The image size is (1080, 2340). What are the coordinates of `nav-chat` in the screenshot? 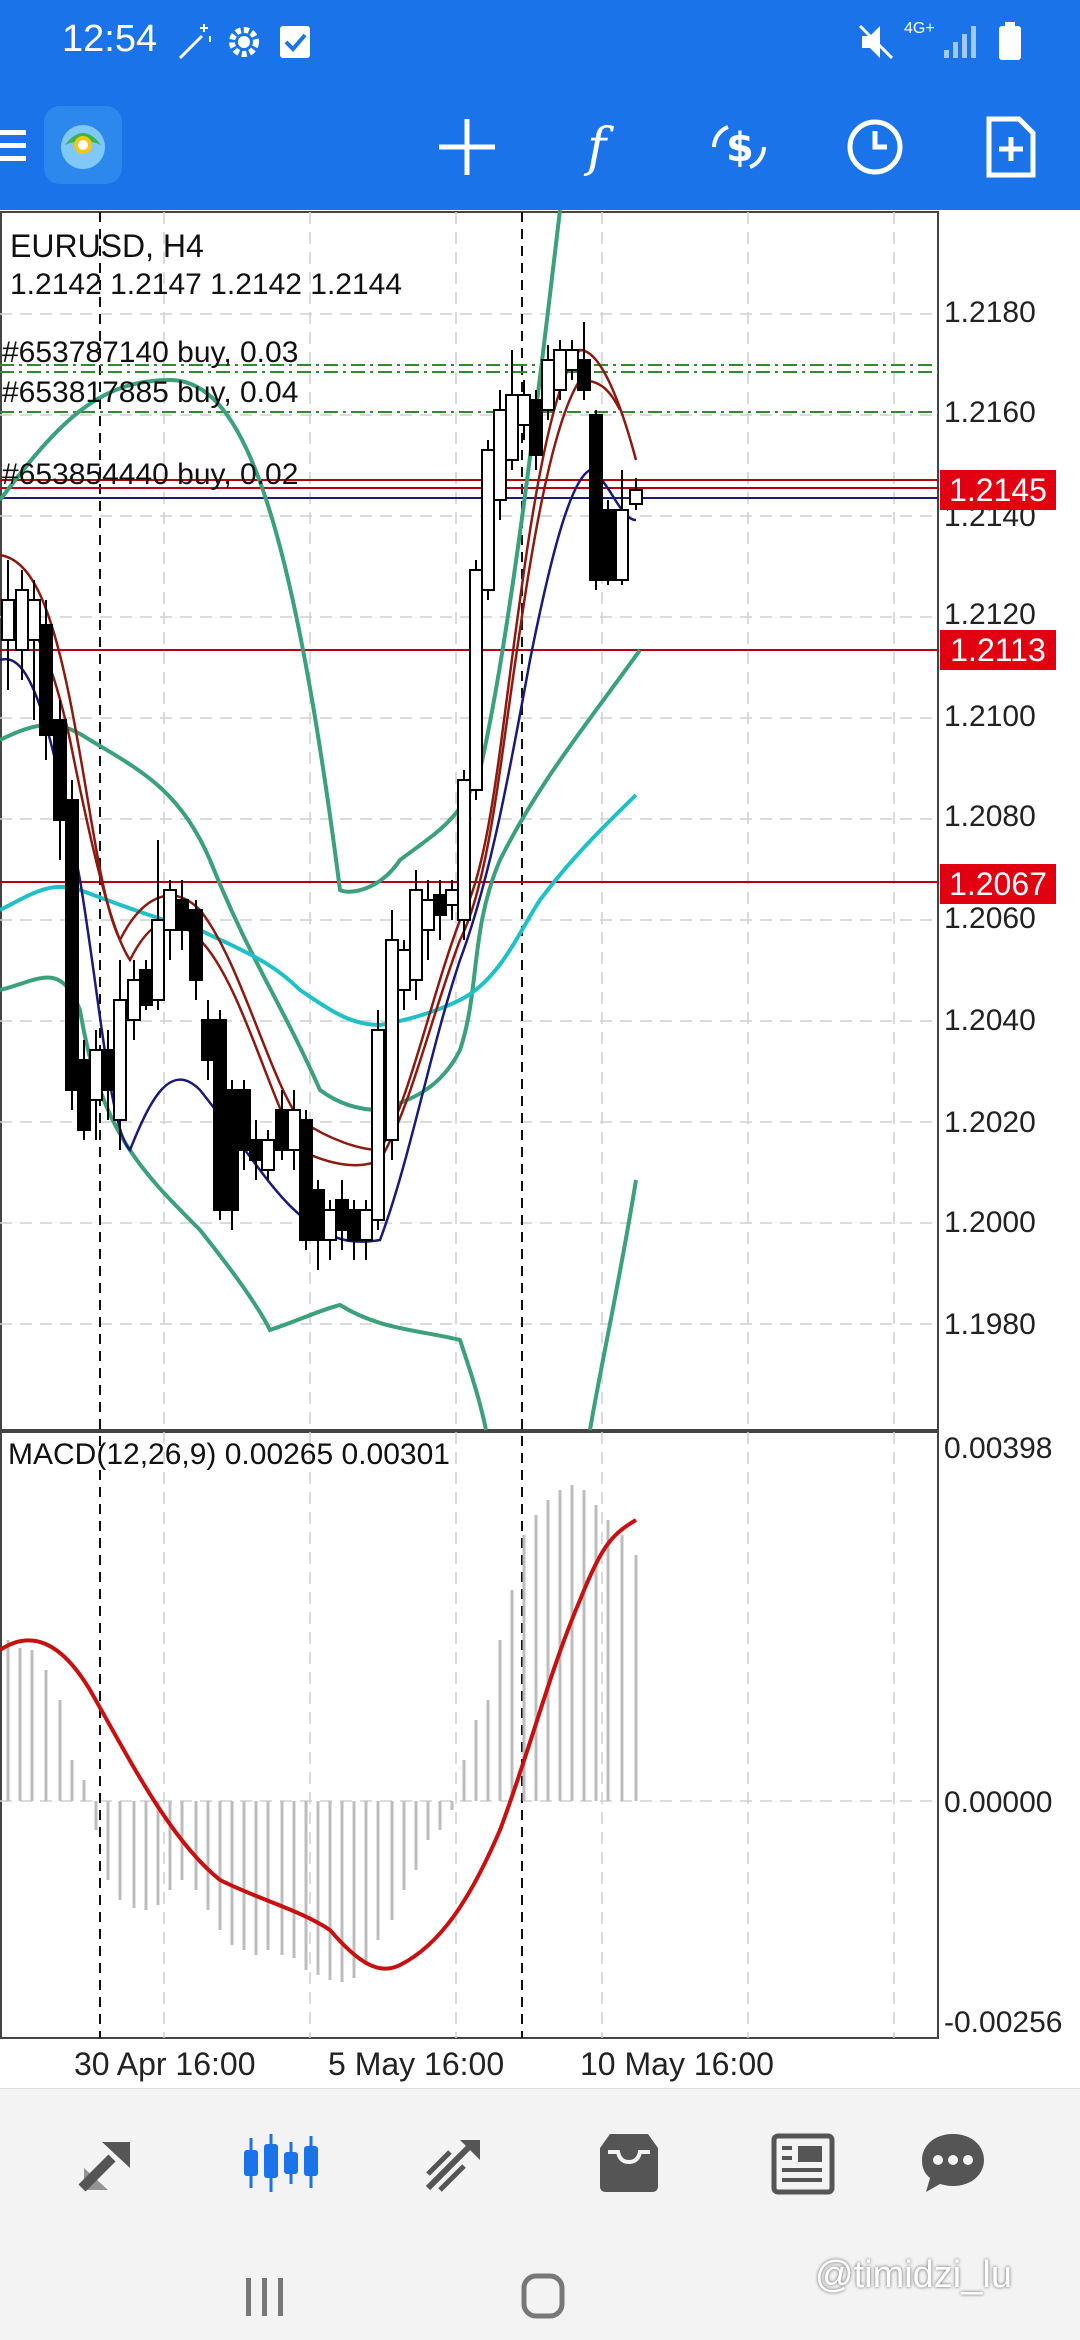 It's located at (953, 2163).